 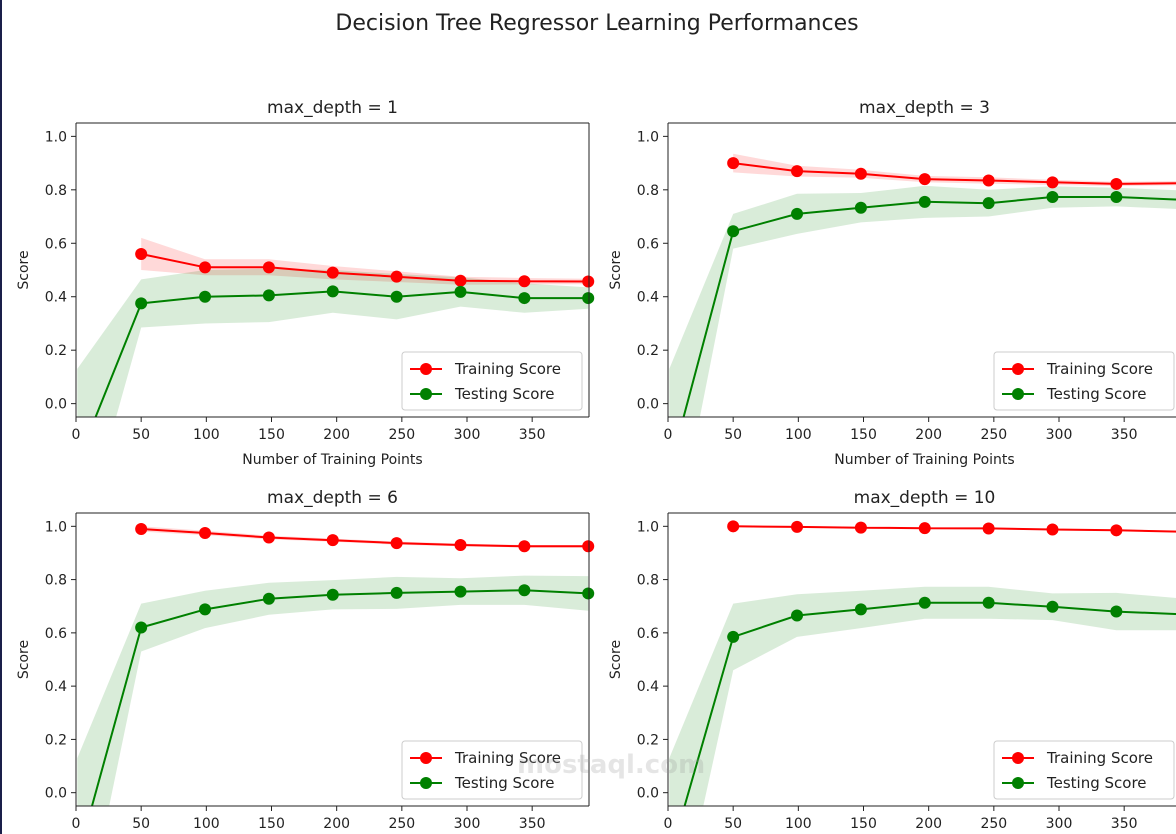 What do you see at coordinates (925, 498) in the screenshot?
I see `subplot-title: max_depth = 10` at bounding box center [925, 498].